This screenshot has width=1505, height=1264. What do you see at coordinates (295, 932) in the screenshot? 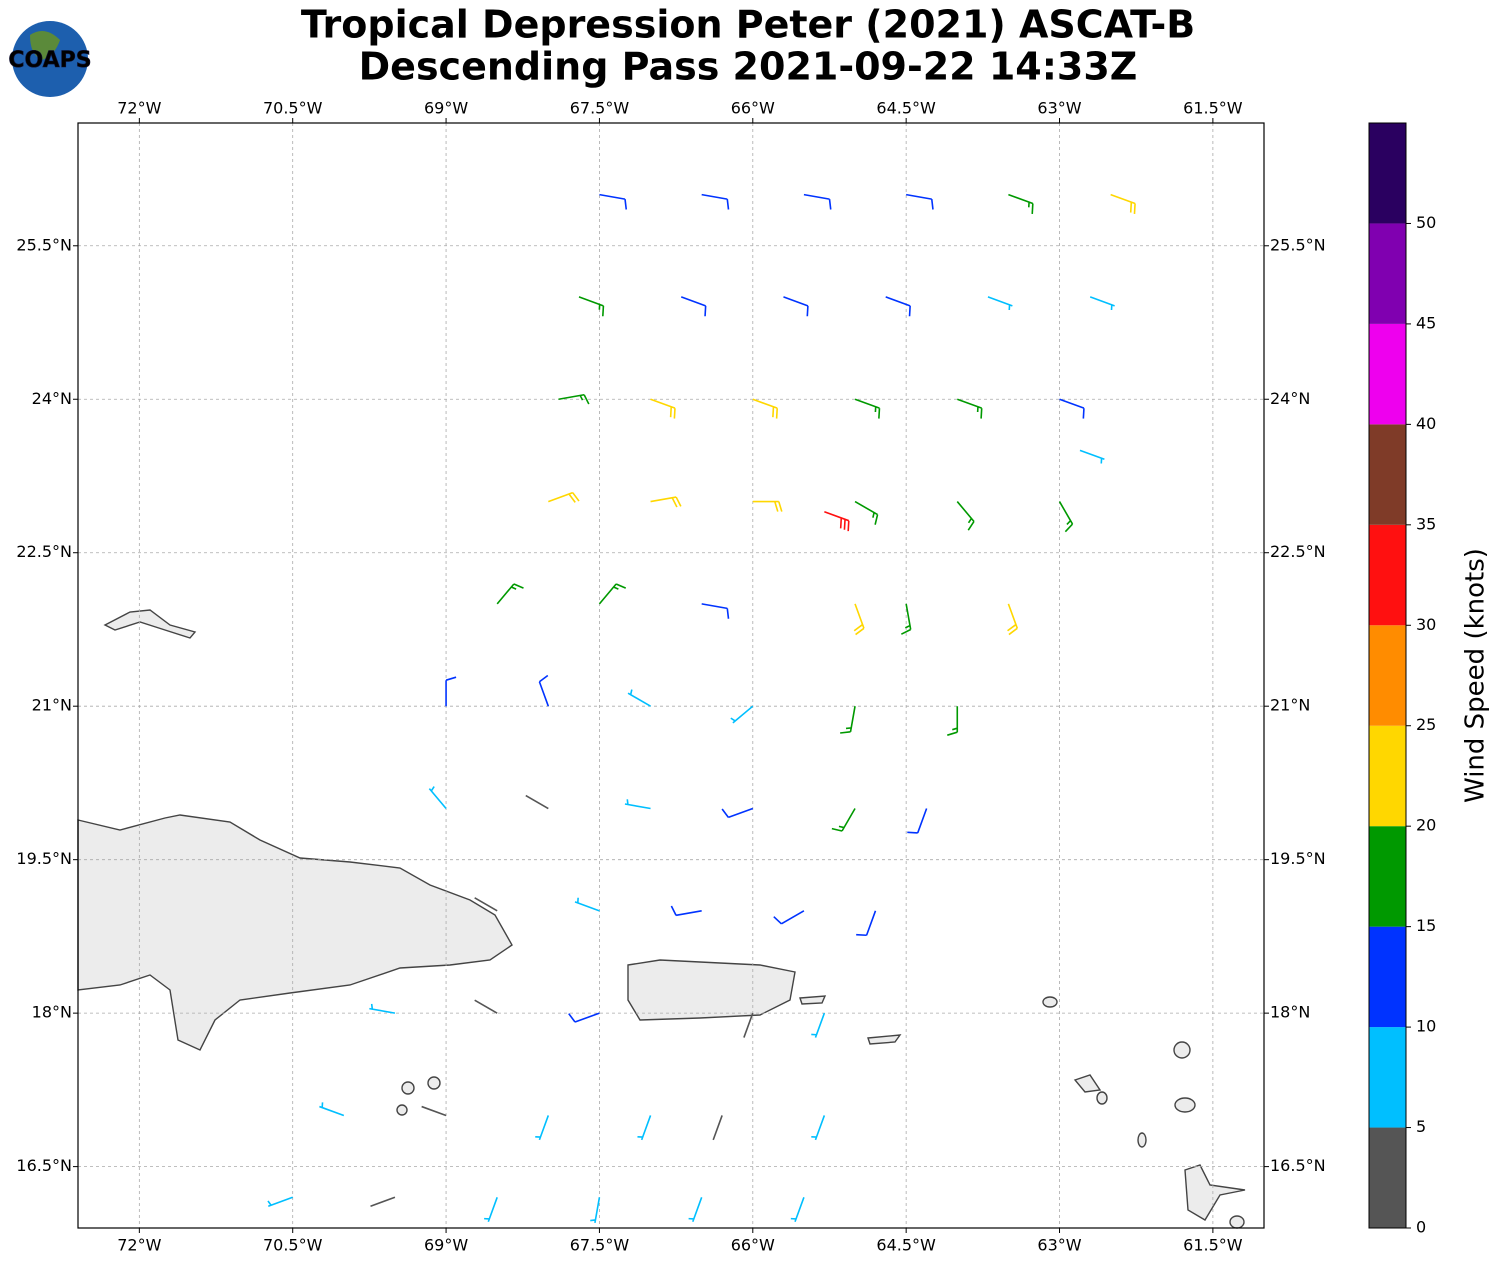
I see `hispaniola` at bounding box center [295, 932].